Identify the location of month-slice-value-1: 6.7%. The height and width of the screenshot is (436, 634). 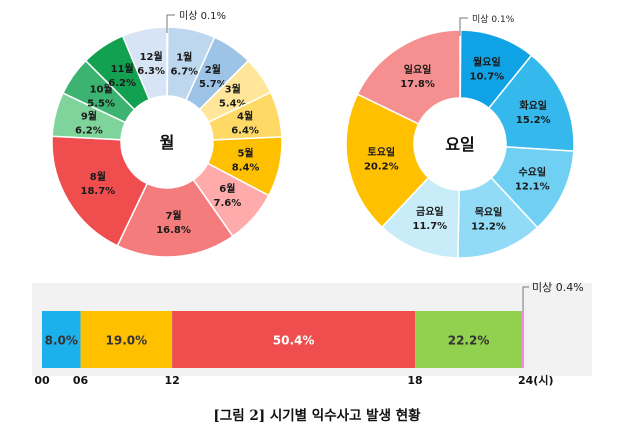
(184, 71).